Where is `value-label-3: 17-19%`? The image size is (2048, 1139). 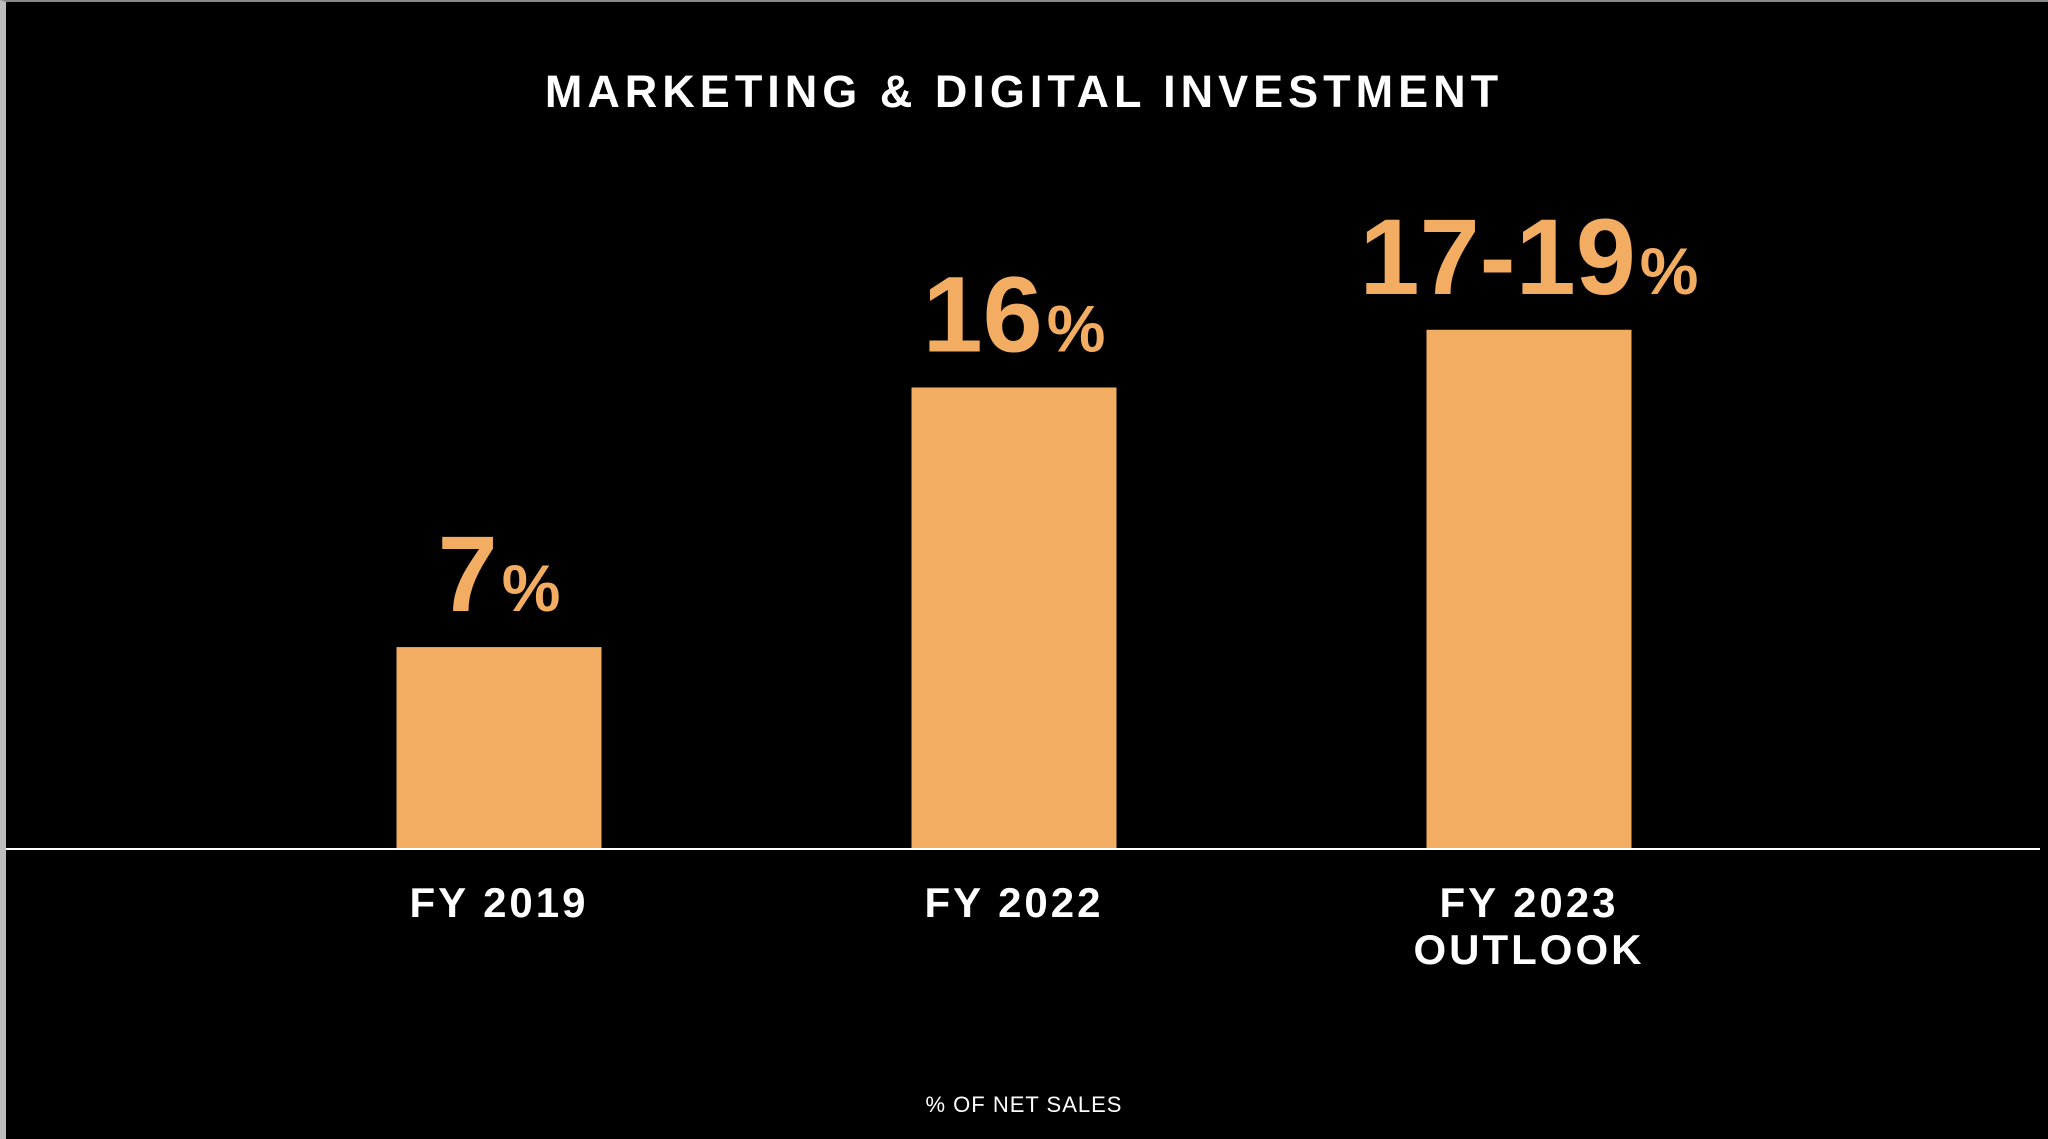 value-label-3: 17-19% is located at coordinates (1529, 256).